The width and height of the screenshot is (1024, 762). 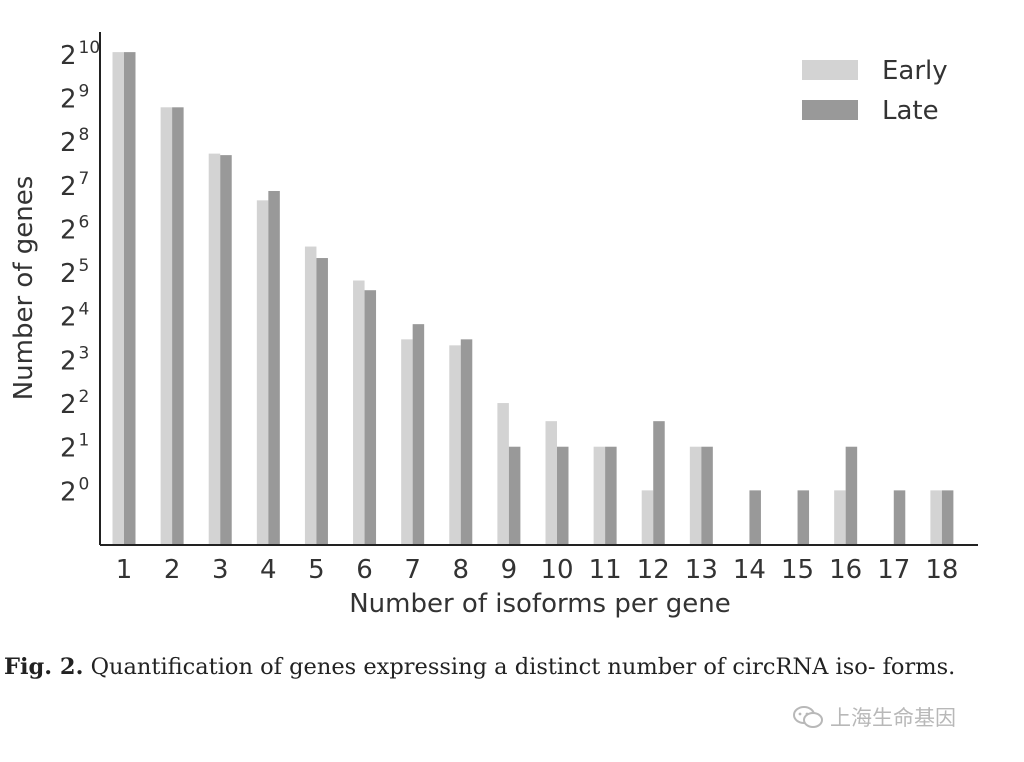 What do you see at coordinates (797, 570) in the screenshot?
I see `x-tick-label: 15` at bounding box center [797, 570].